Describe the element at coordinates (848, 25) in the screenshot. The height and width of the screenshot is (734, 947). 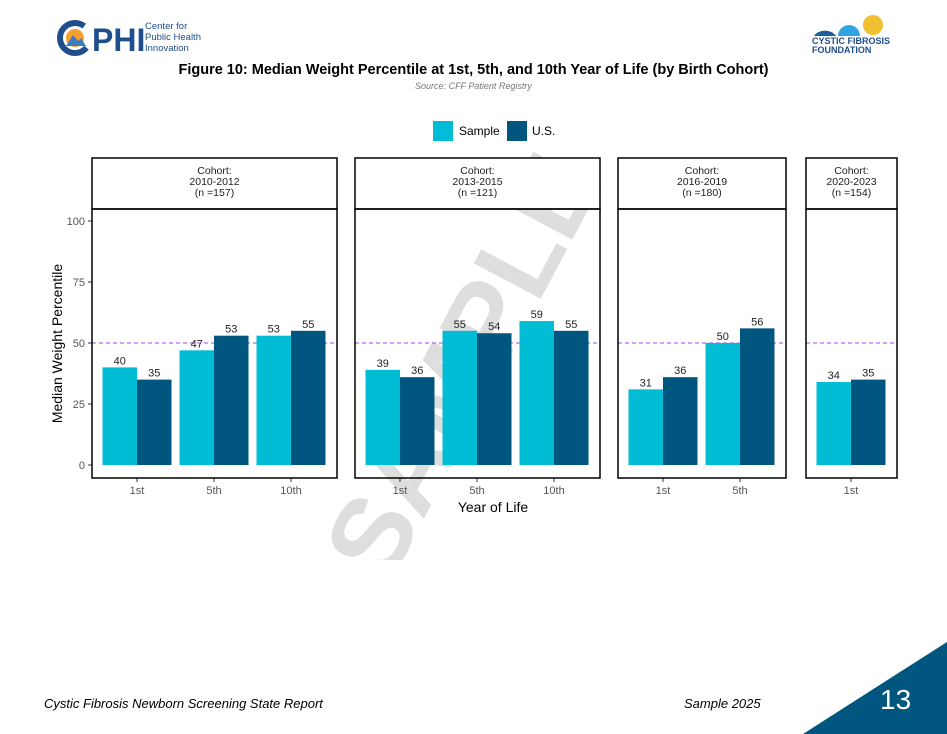
I see `cff-logo` at that location.